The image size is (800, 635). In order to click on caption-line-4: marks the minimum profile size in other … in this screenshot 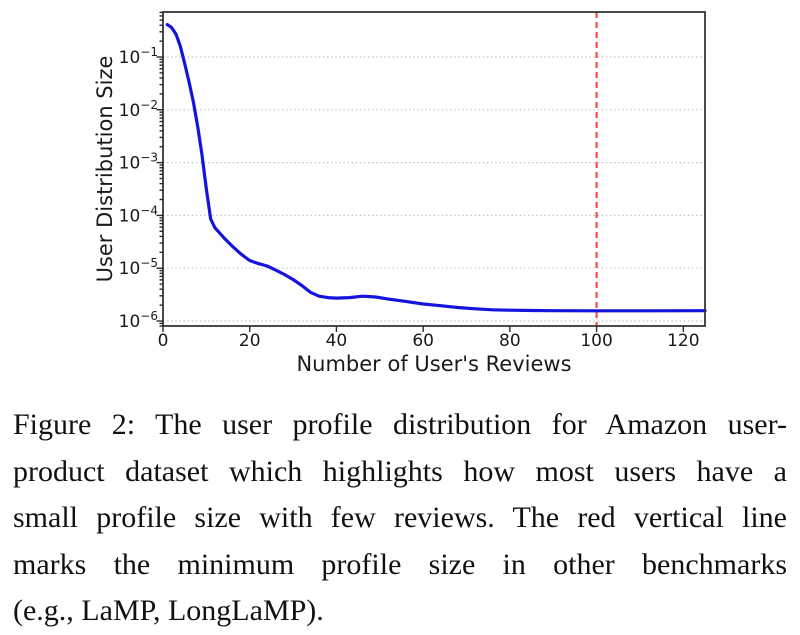, I will do `click(400, 564)`.